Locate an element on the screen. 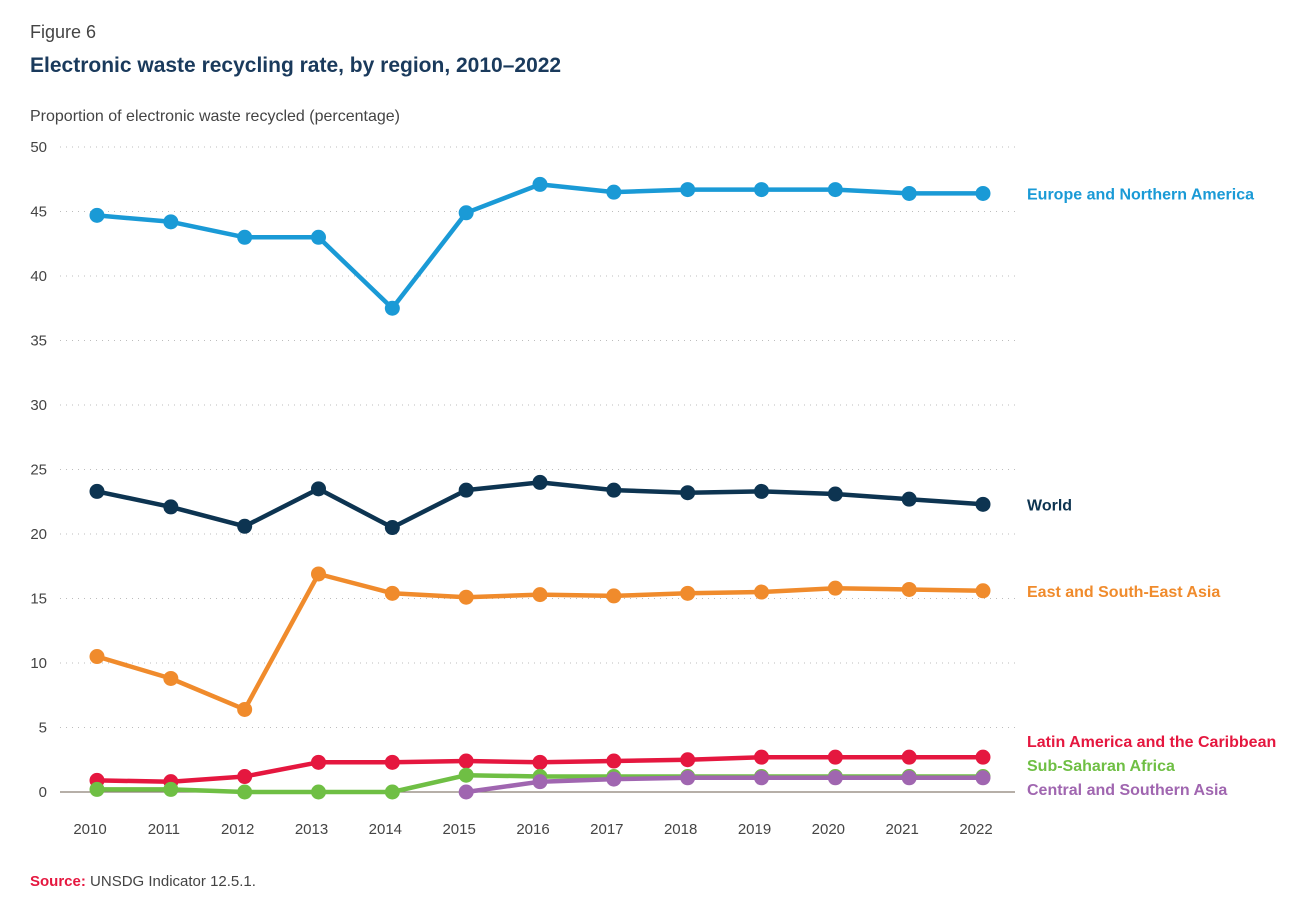 The height and width of the screenshot is (919, 1306). x-tick-label: 2013 is located at coordinates (311, 829).